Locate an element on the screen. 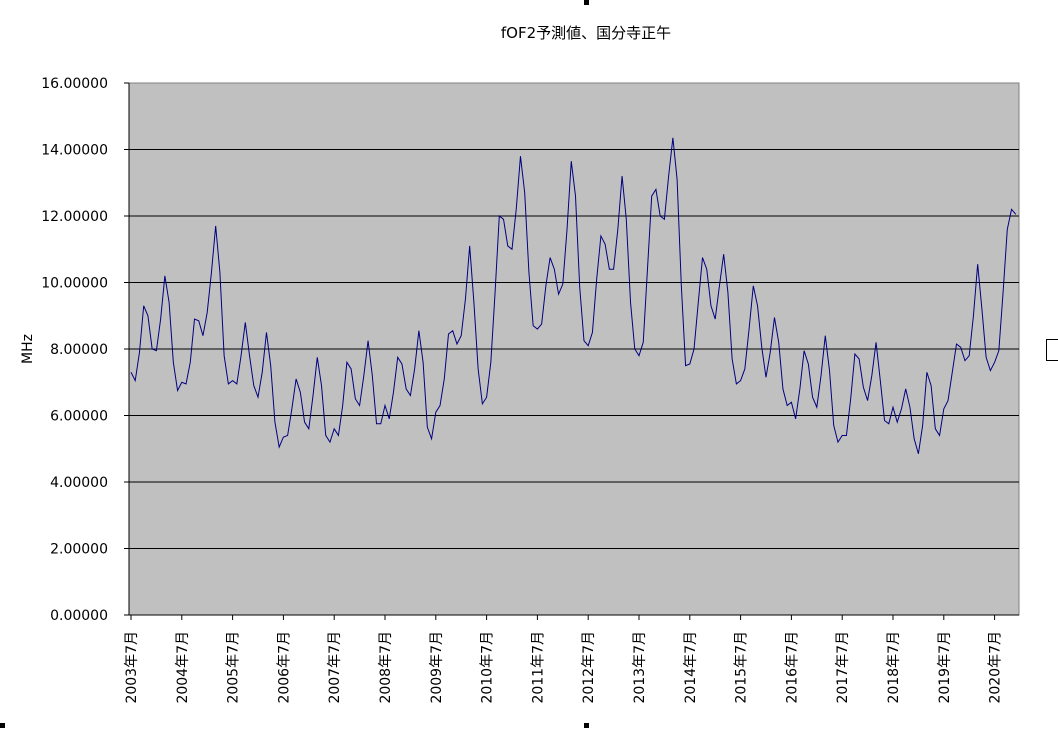  y-tick-label: 14.00000 is located at coordinates (74, 151).